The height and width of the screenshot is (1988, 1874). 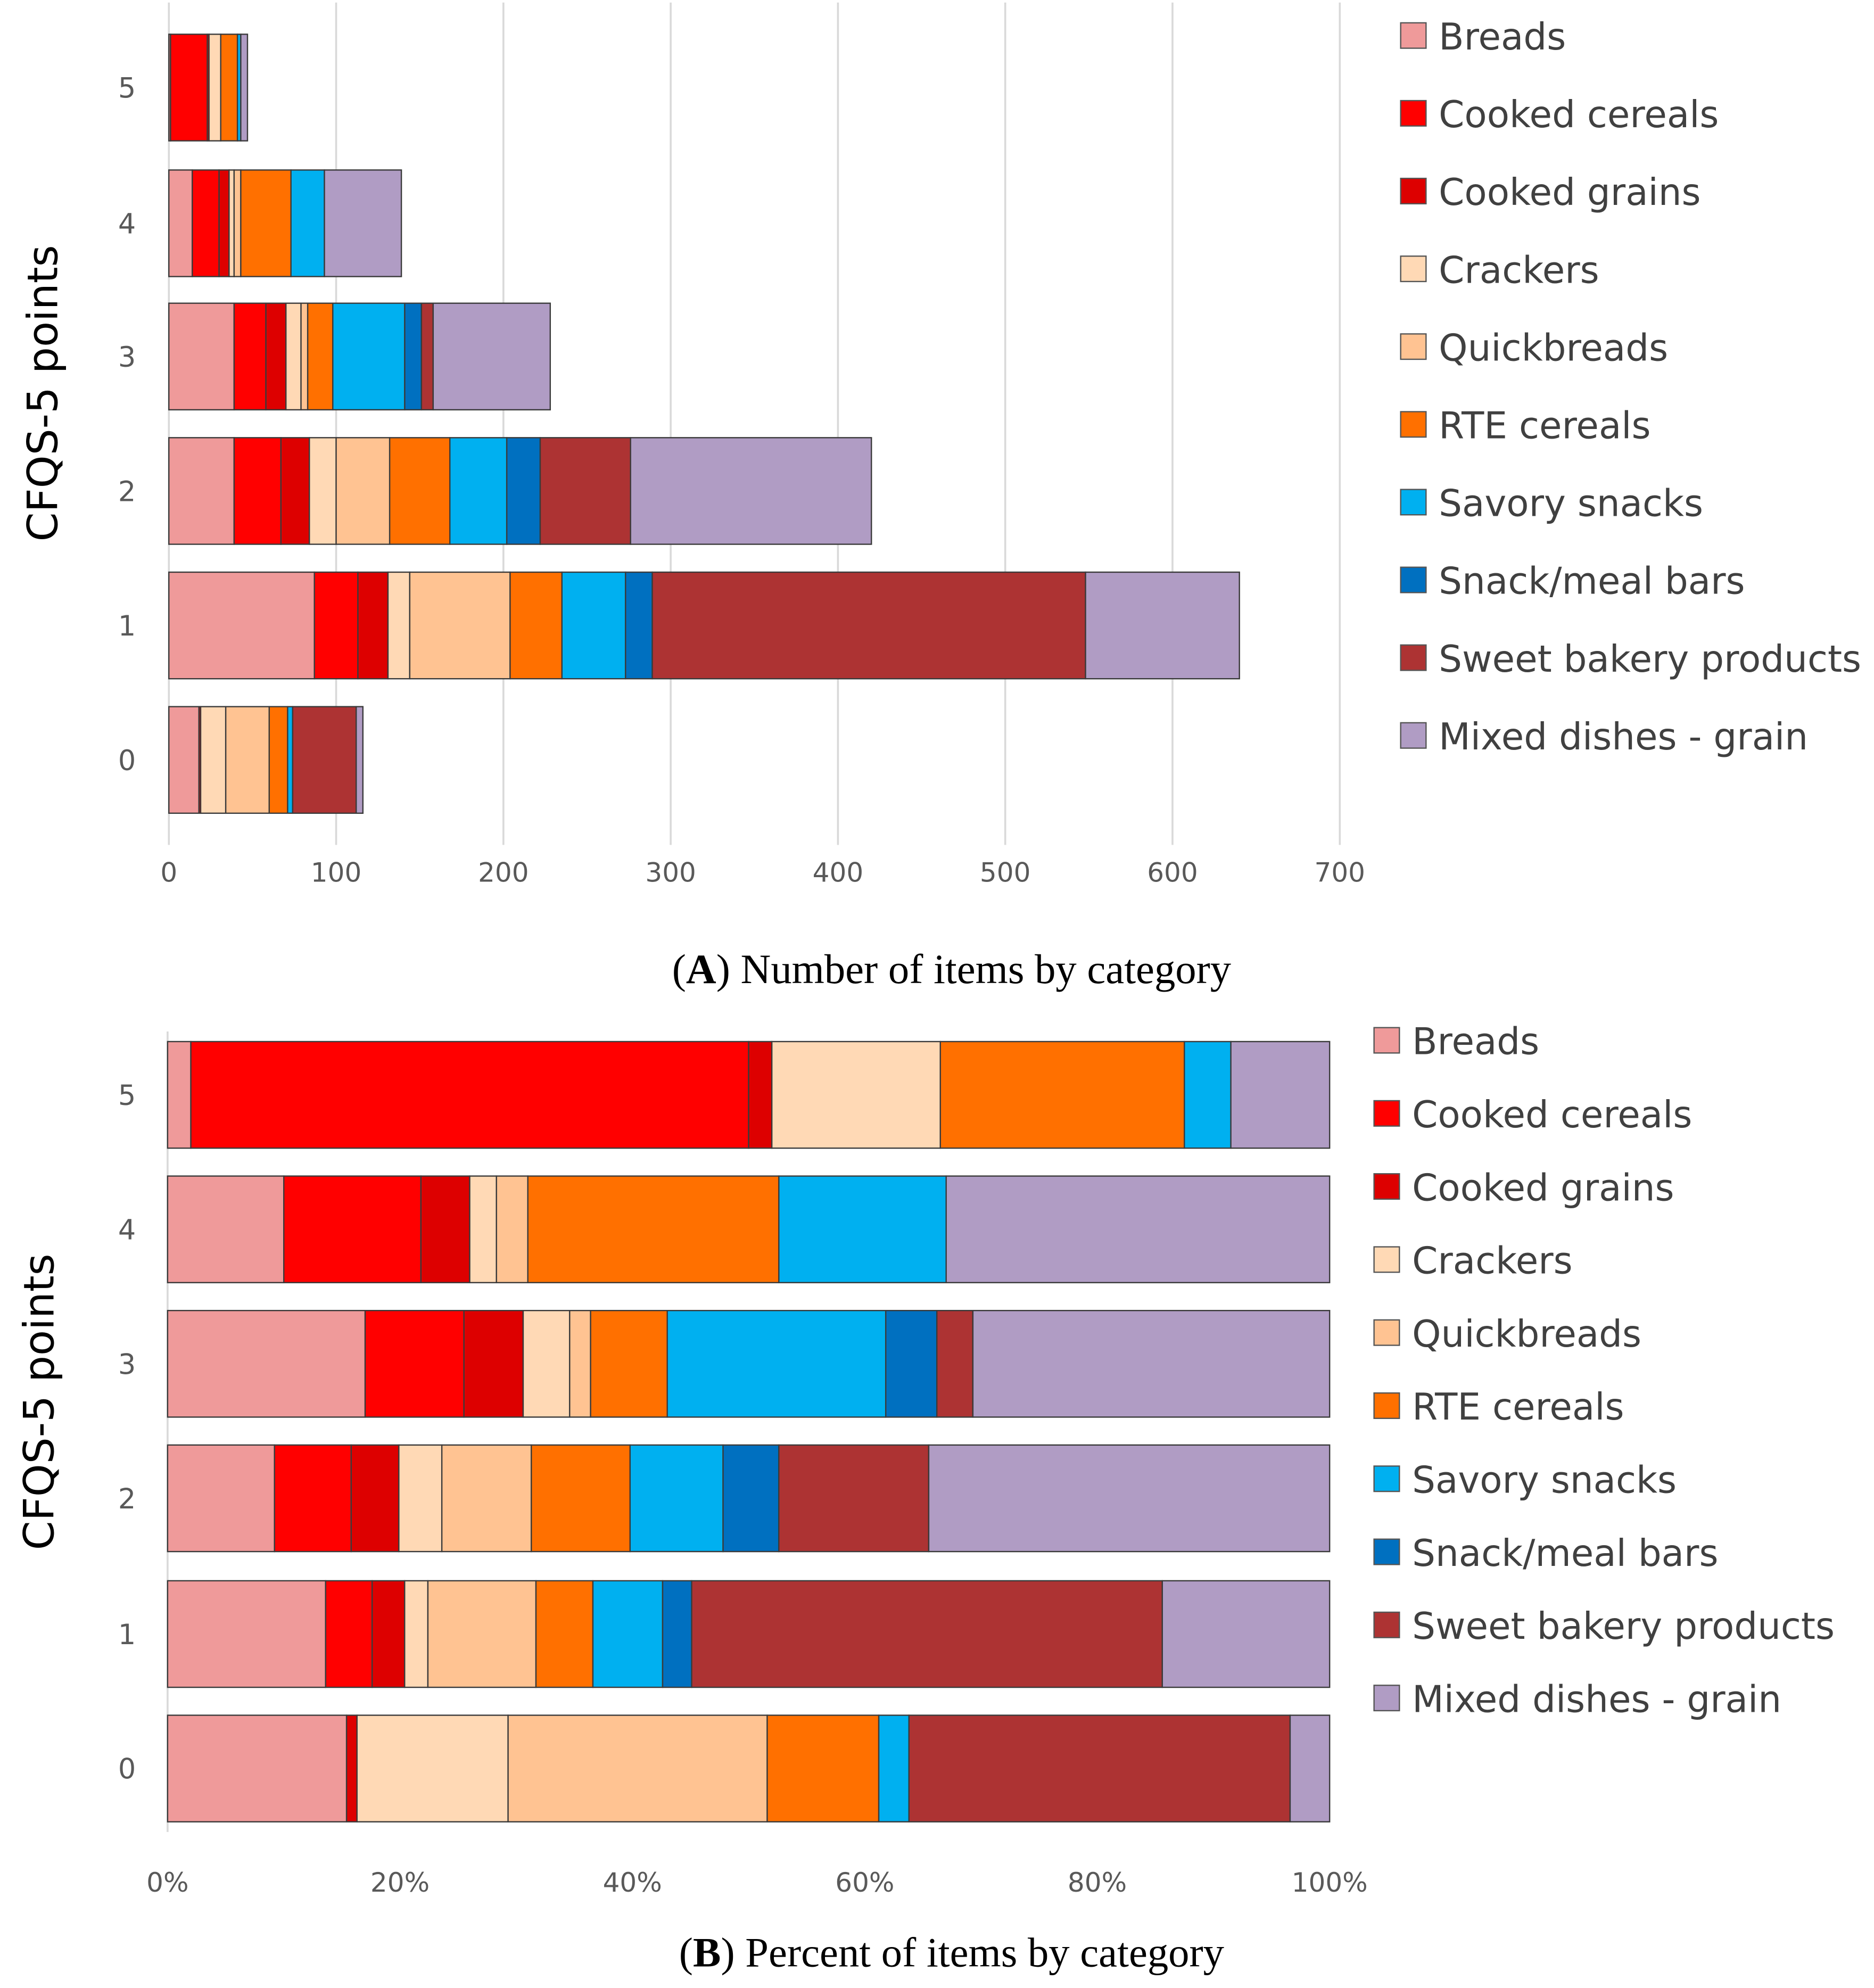 What do you see at coordinates (1097, 1883) in the screenshot?
I see `x-tick-label: 80%` at bounding box center [1097, 1883].